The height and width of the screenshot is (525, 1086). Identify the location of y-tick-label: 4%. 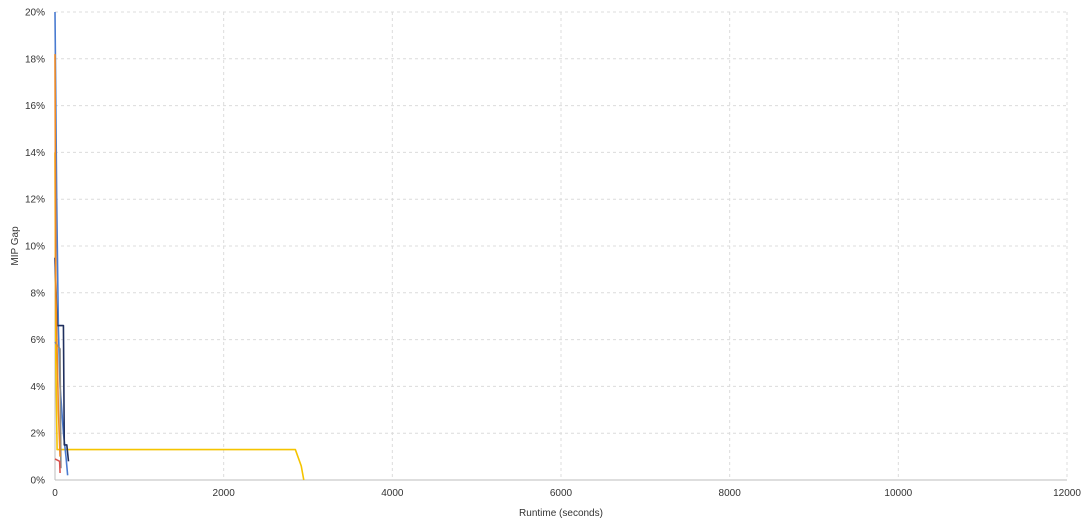
(38, 387).